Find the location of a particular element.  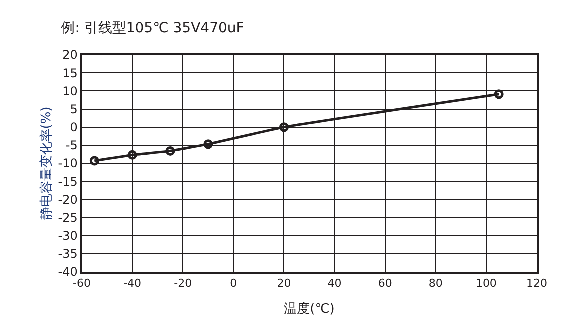

x-tick-label: 0 is located at coordinates (234, 283).